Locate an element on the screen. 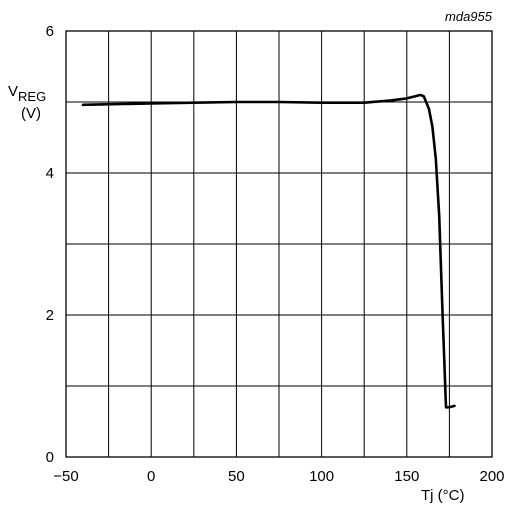 The height and width of the screenshot is (517, 512). y-axis-label-subscript: REG is located at coordinates (32, 96).